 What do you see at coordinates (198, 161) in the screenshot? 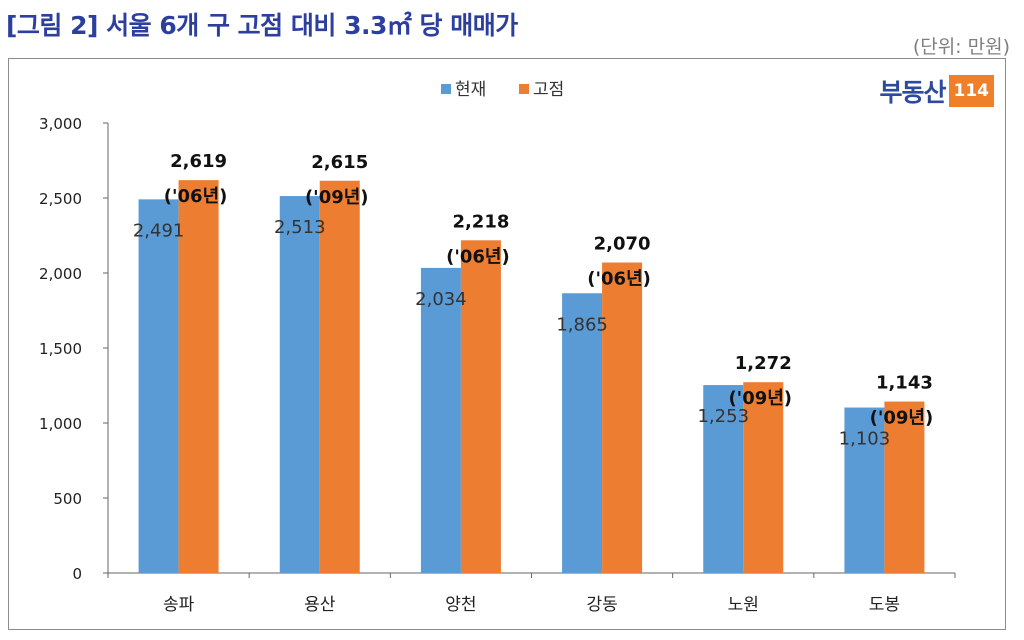
I see `peak-value-label: 2,619` at bounding box center [198, 161].